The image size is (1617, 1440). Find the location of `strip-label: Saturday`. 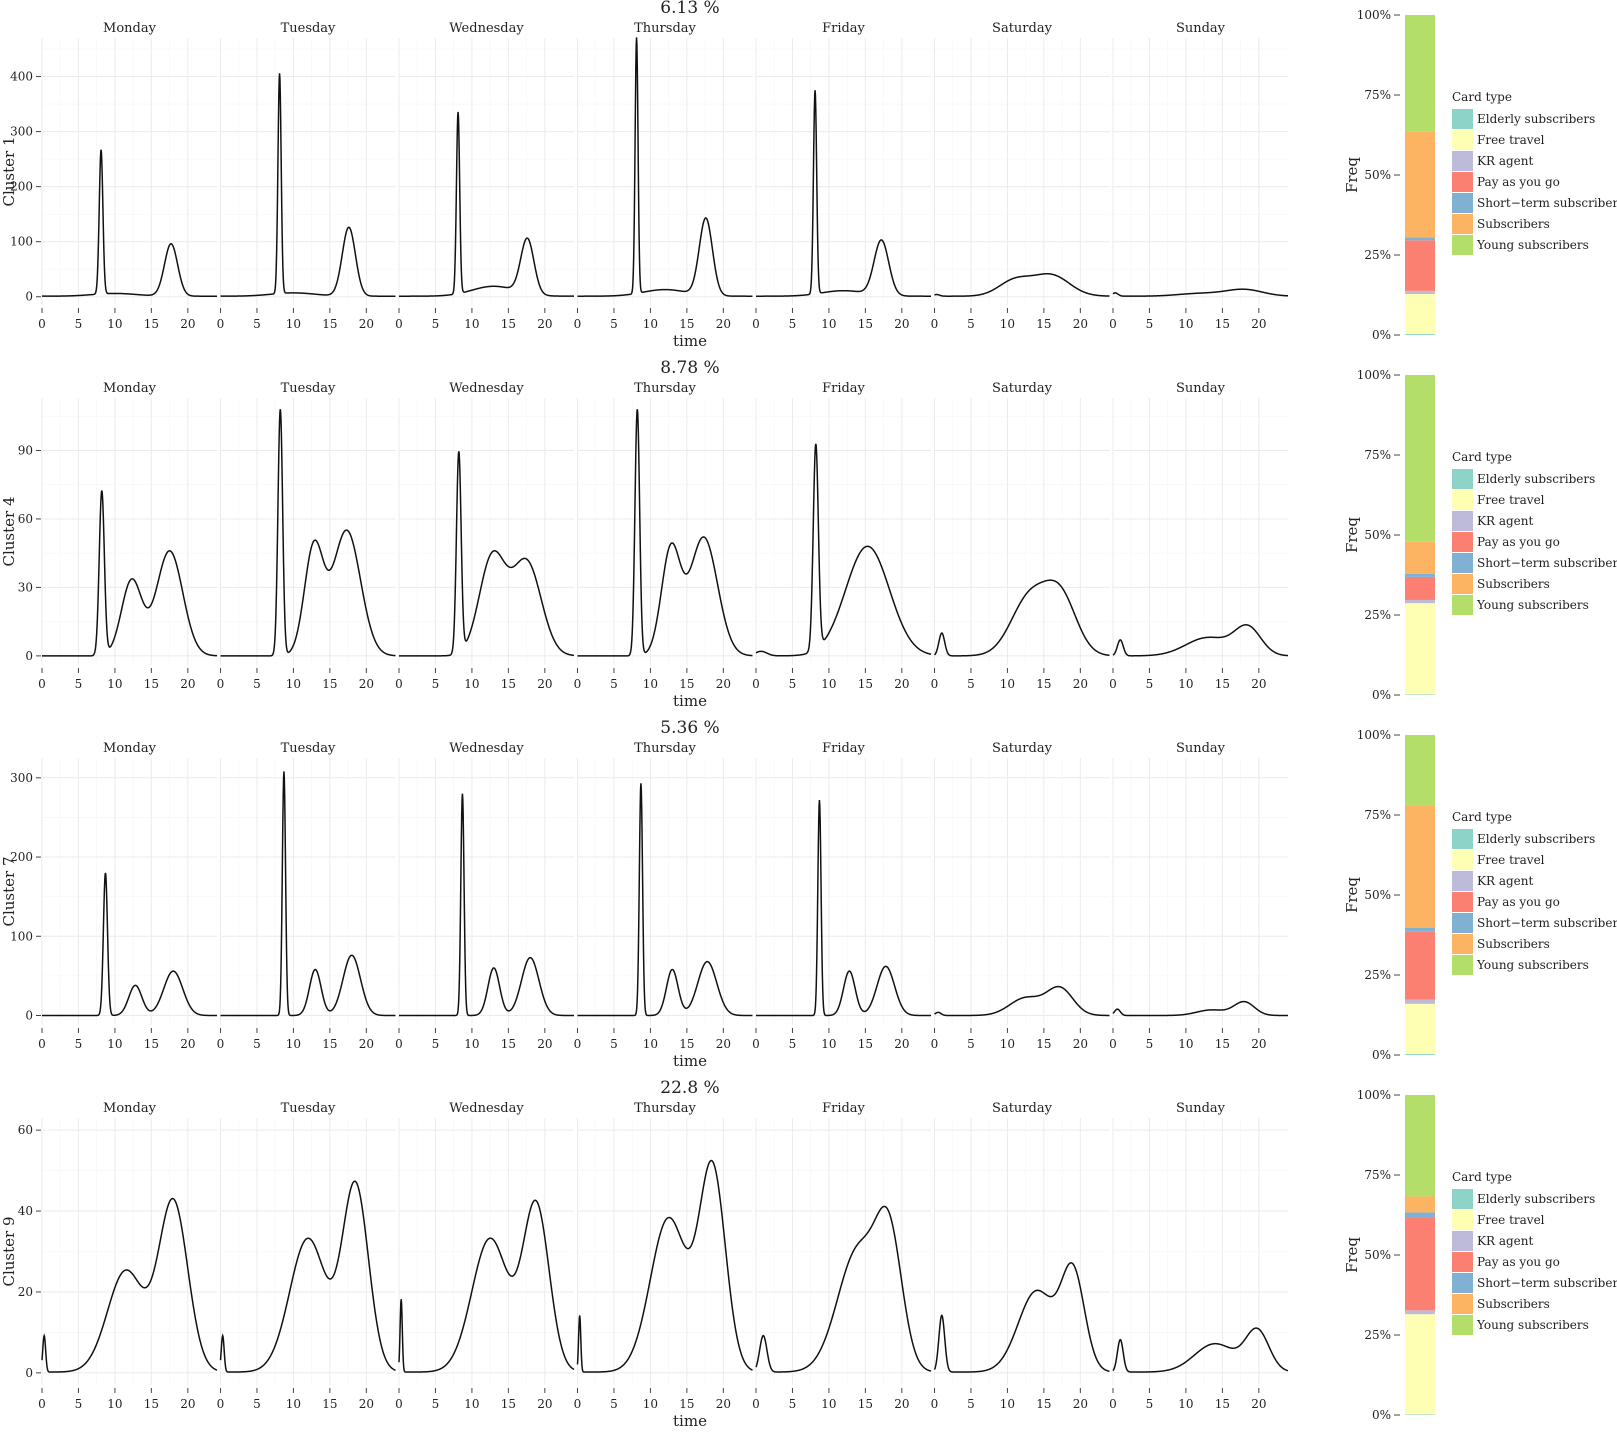

strip-label: Saturday is located at coordinates (1022, 1108).